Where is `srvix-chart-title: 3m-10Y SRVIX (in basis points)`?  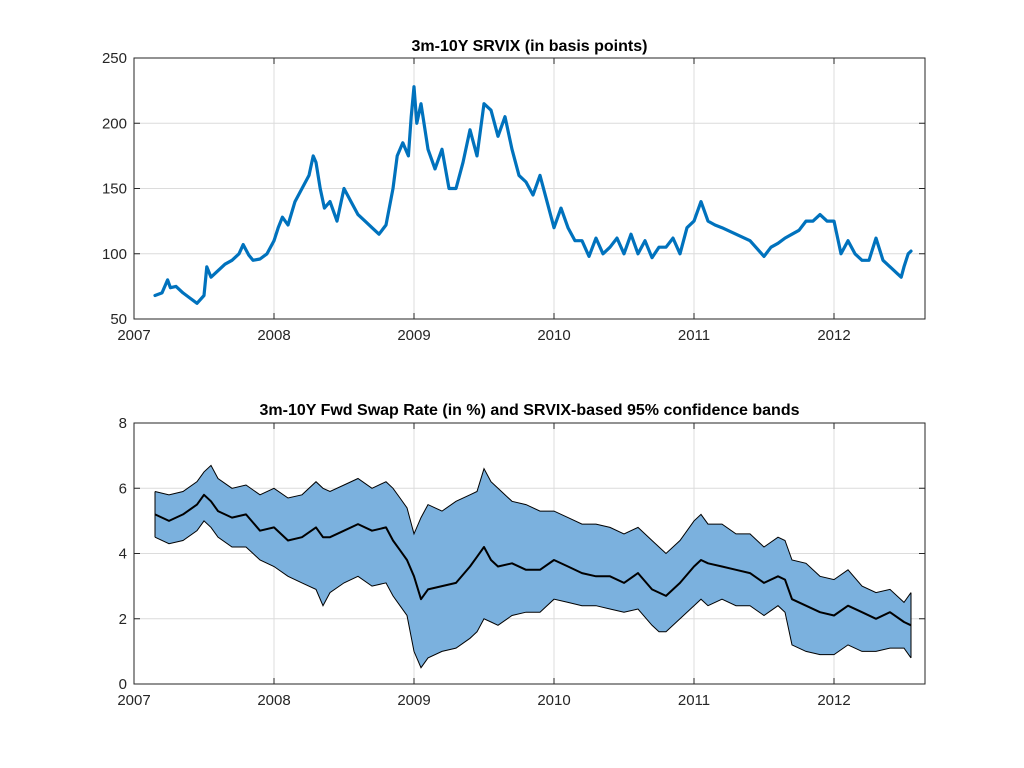
srvix-chart-title: 3m-10Y SRVIX (in basis points) is located at coordinates (530, 46).